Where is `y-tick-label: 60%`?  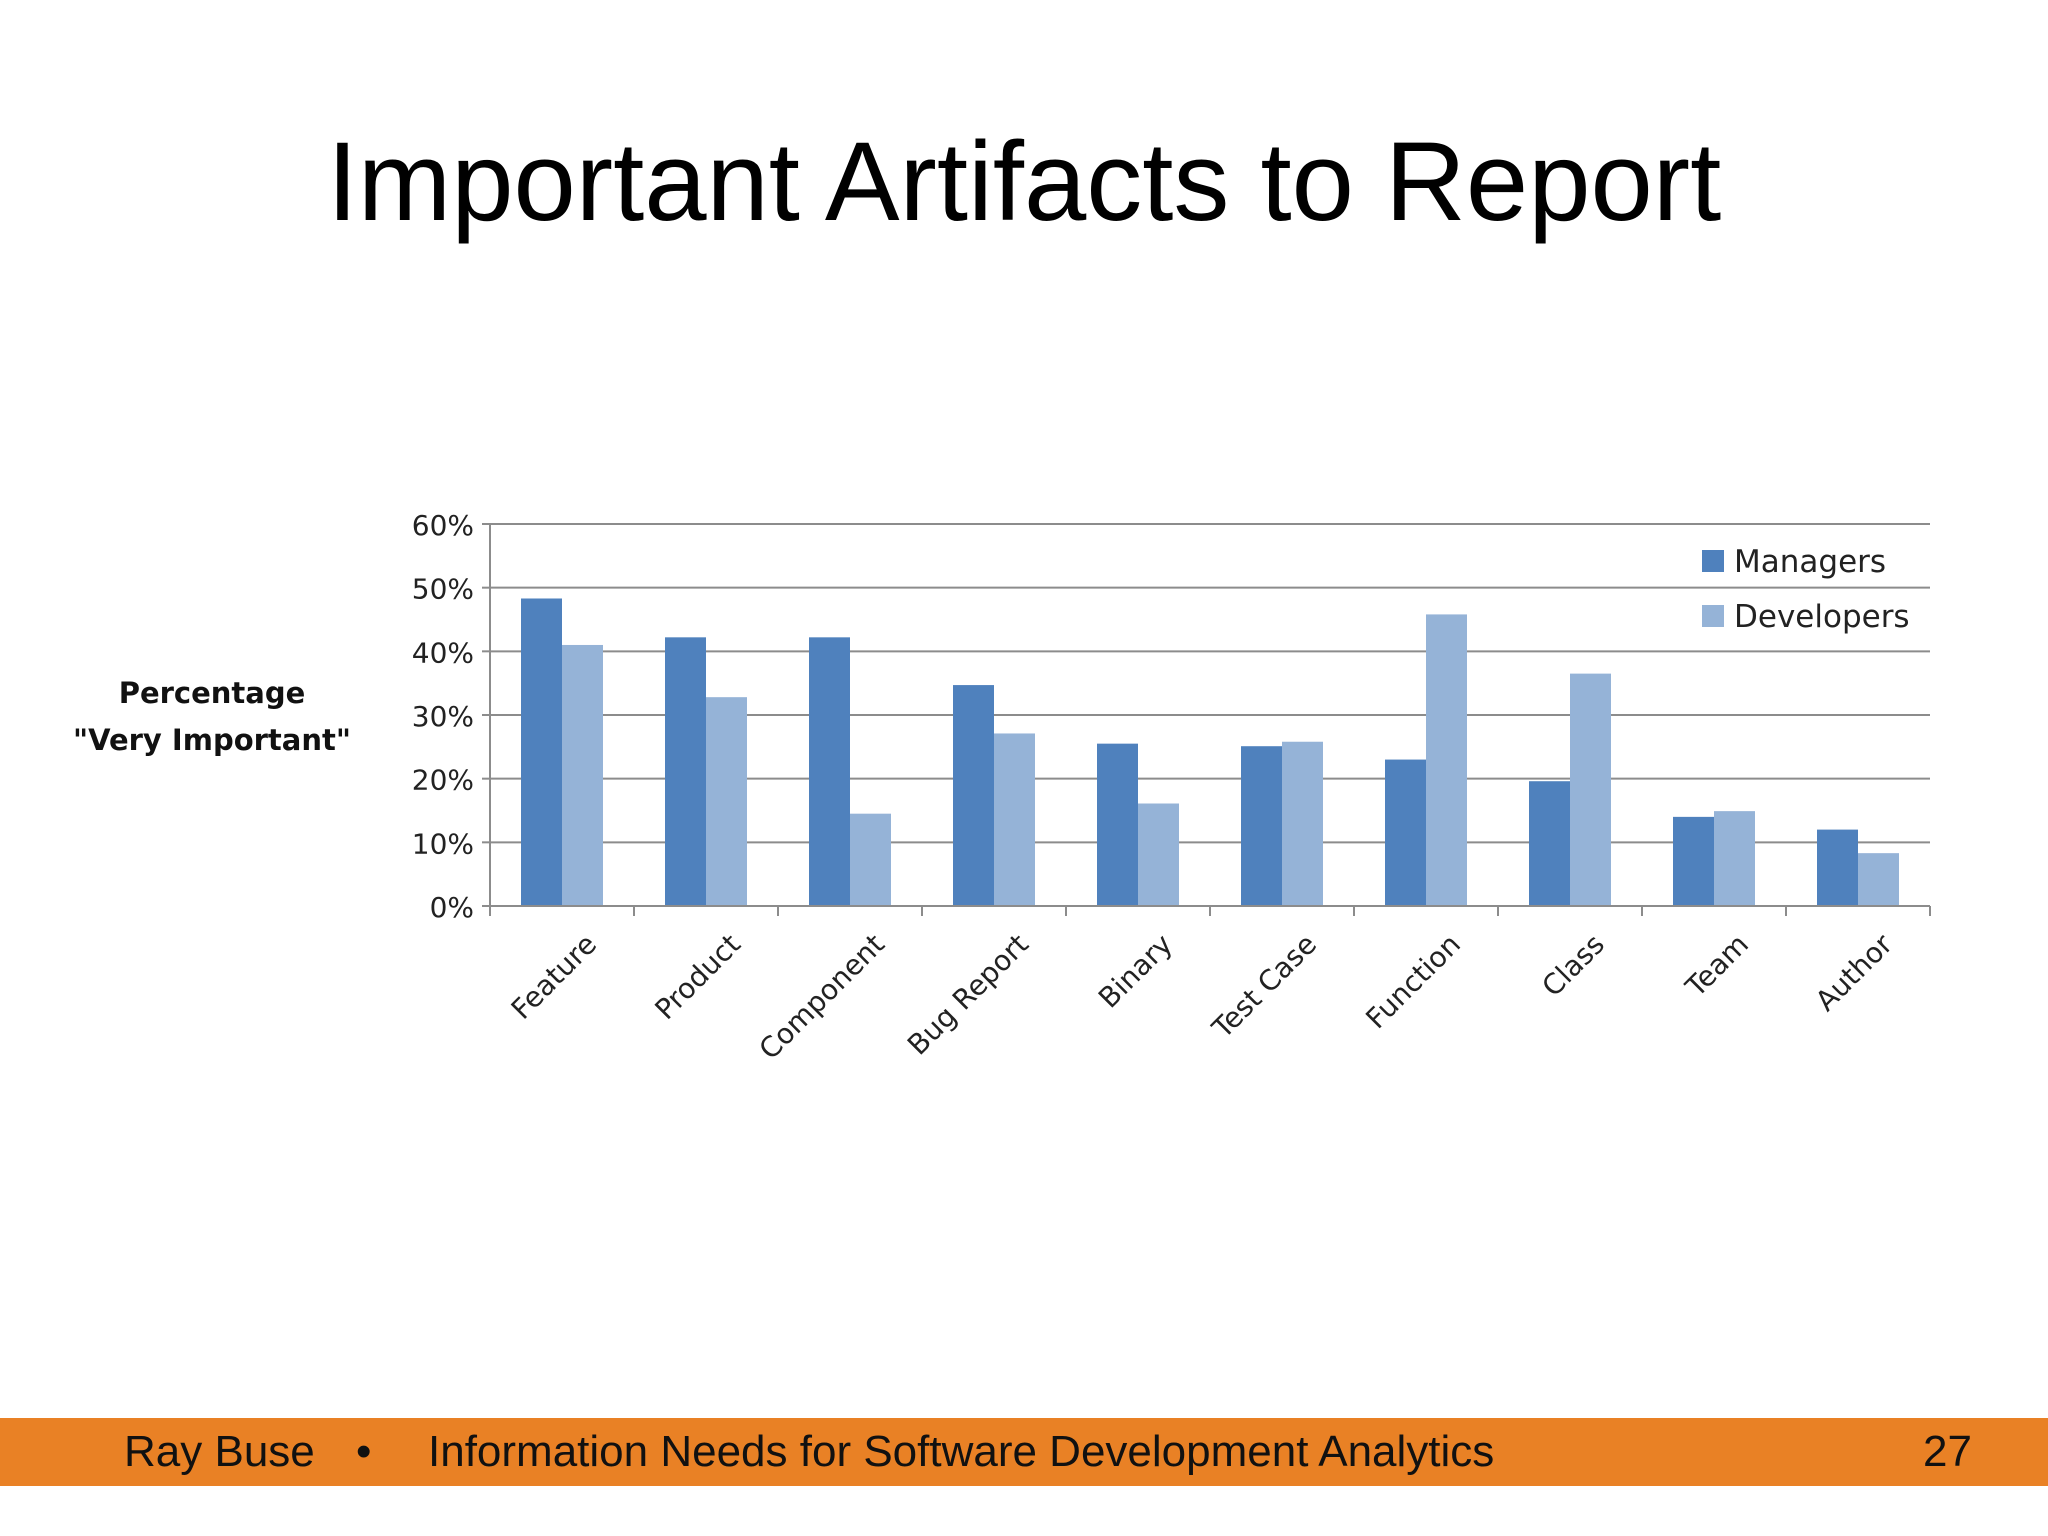
y-tick-label: 60% is located at coordinates (443, 525).